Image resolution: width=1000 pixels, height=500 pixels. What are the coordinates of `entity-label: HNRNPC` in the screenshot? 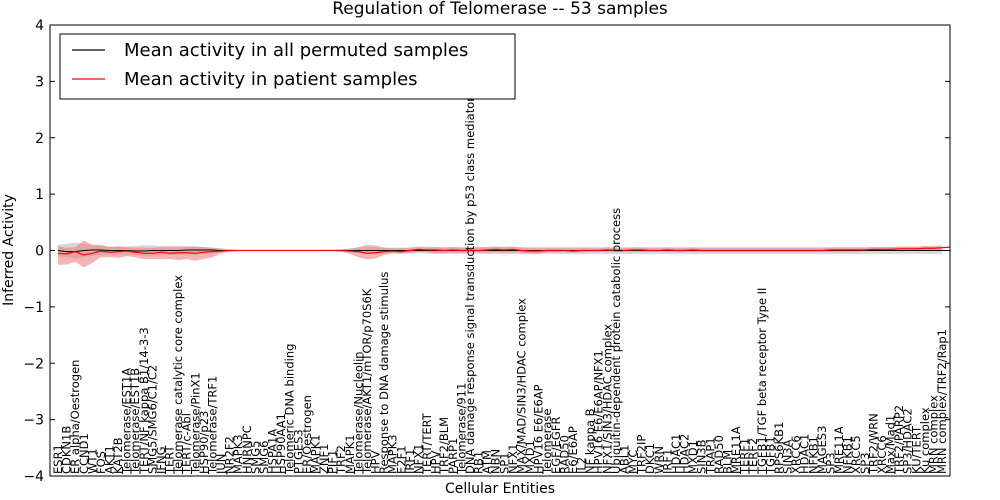 It's located at (247, 449).